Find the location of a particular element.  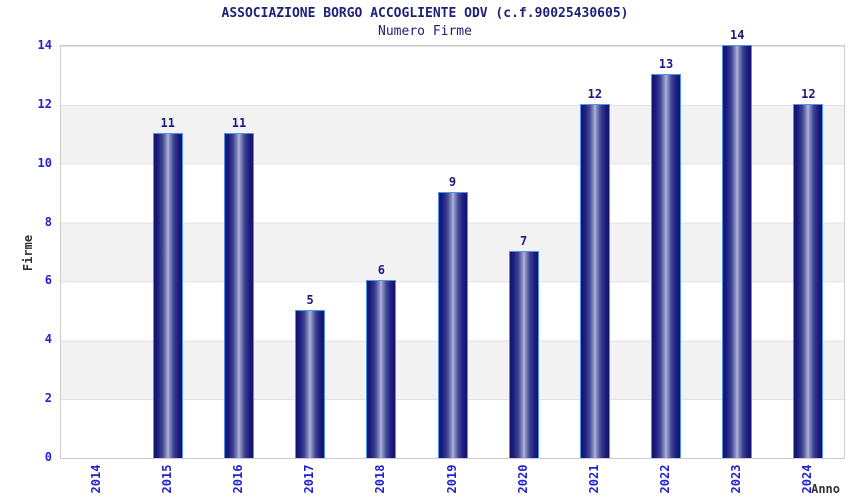

x-tick-label-2017: 2017 is located at coordinates (309, 479).